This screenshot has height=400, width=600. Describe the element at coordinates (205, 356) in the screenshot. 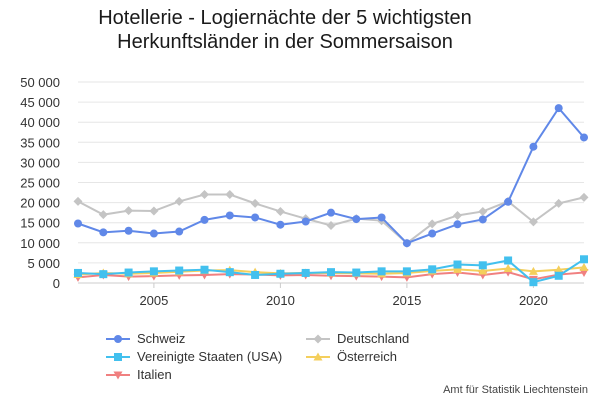

I see `legend-item-usa: Vereinigte Staaten (USA)` at that location.